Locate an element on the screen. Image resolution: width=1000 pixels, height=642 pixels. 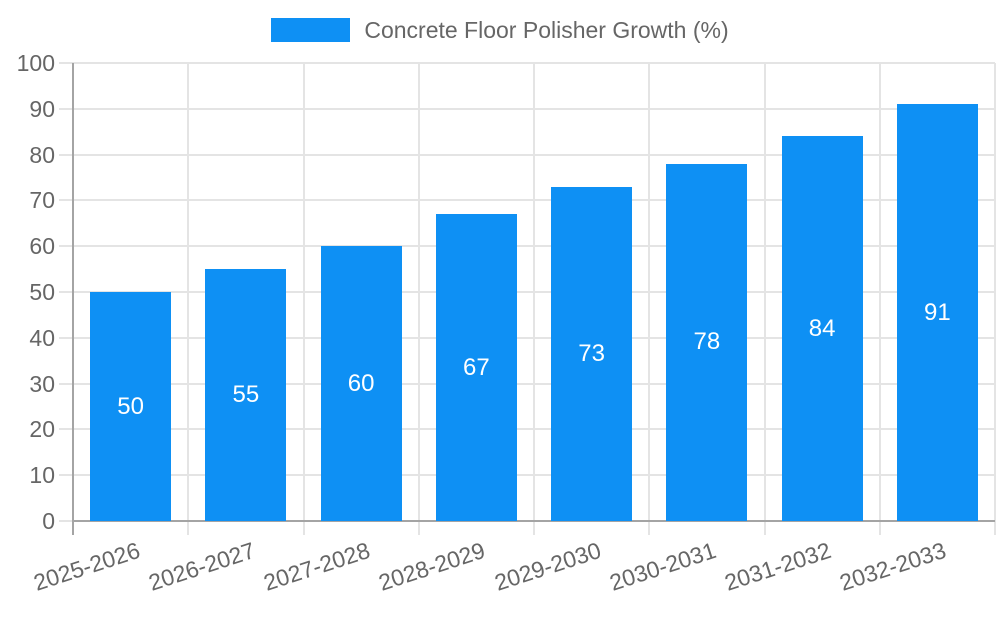
y-tick-label: 10 is located at coordinates (42, 475).